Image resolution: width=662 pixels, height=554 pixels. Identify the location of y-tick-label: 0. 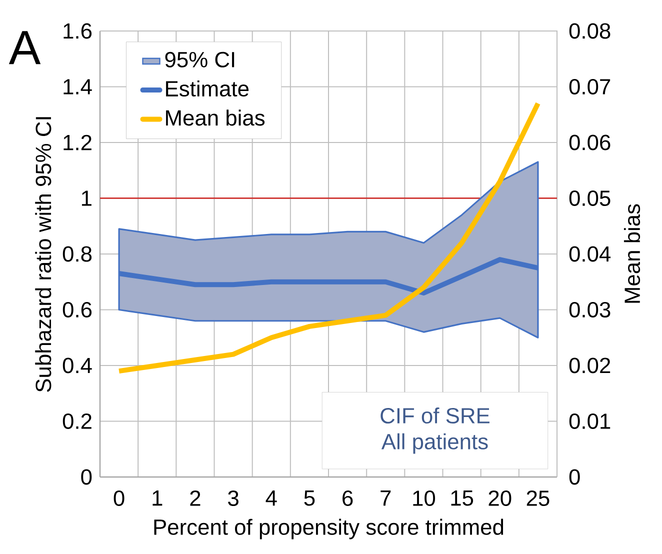
(86, 477).